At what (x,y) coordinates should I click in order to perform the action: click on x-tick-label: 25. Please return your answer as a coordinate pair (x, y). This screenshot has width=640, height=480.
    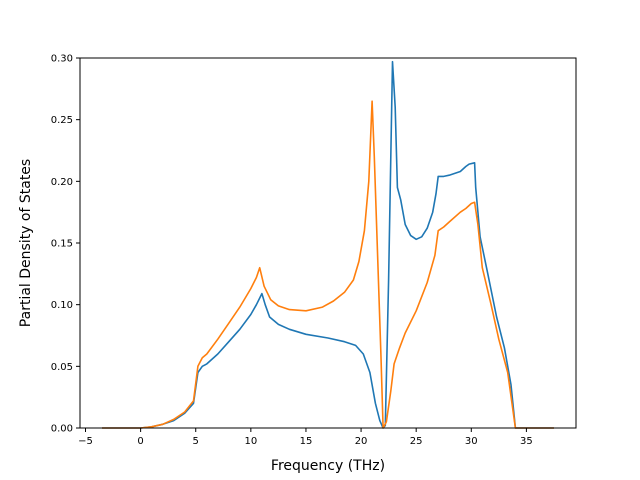
    Looking at the image, I should click on (416, 441).